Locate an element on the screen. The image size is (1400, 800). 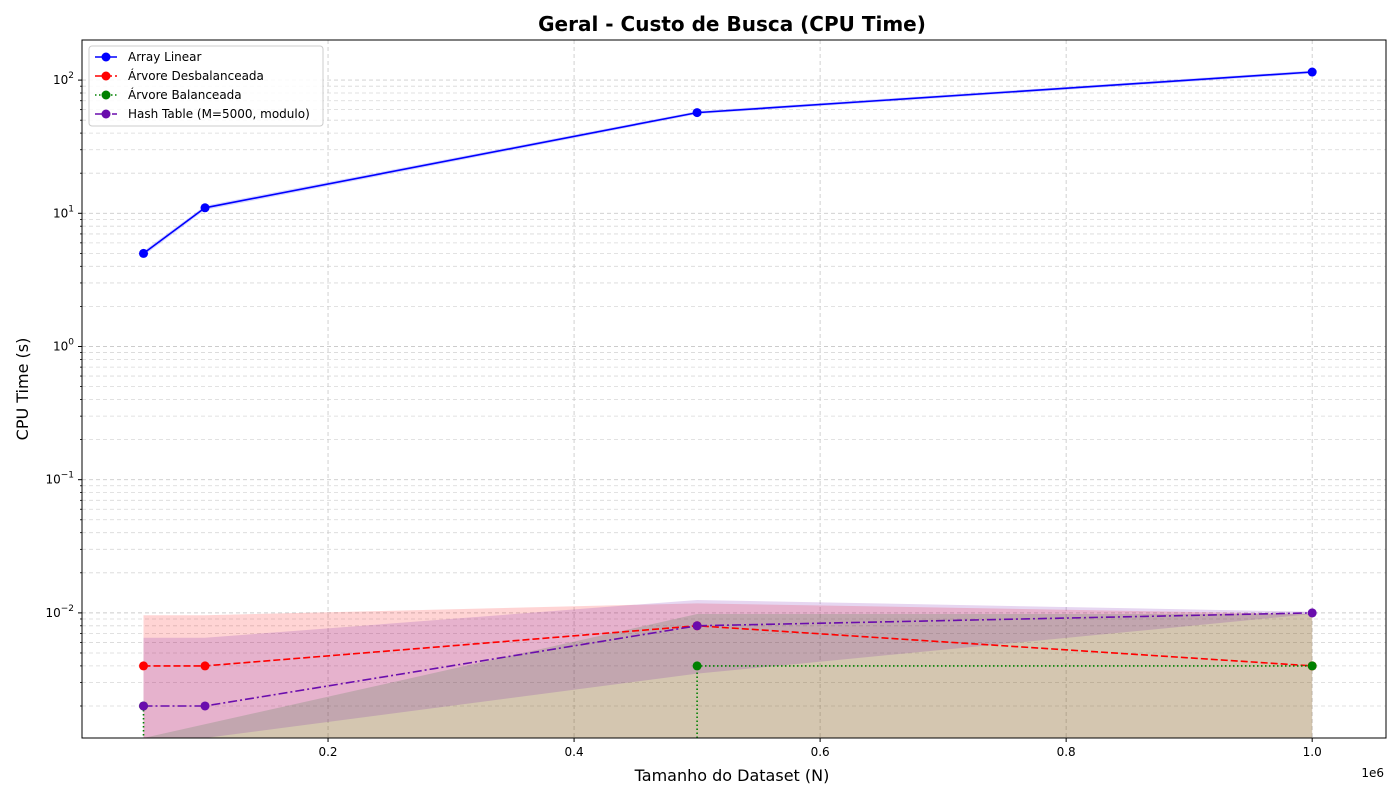
y-axis-title: CPU Time (s) is located at coordinates (22, 389).